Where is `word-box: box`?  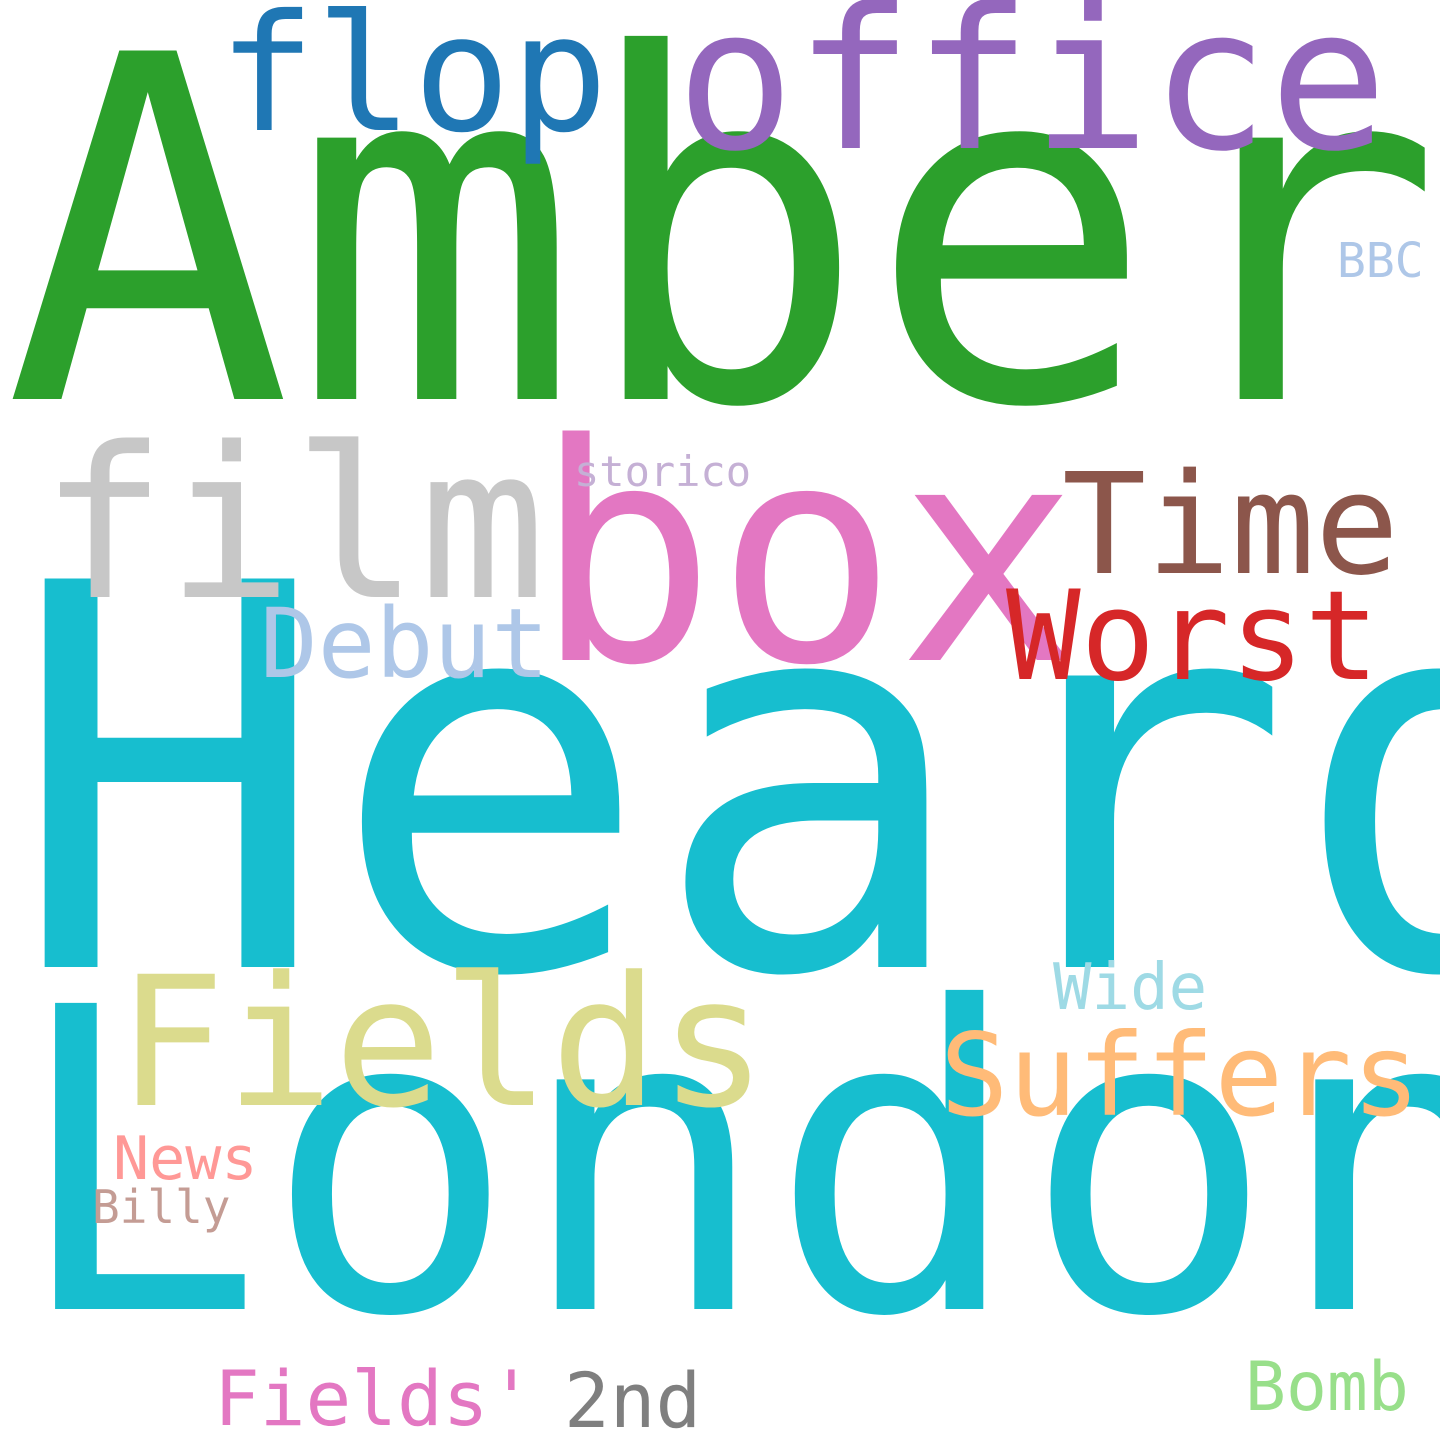 word-box: box is located at coordinates (807, 556).